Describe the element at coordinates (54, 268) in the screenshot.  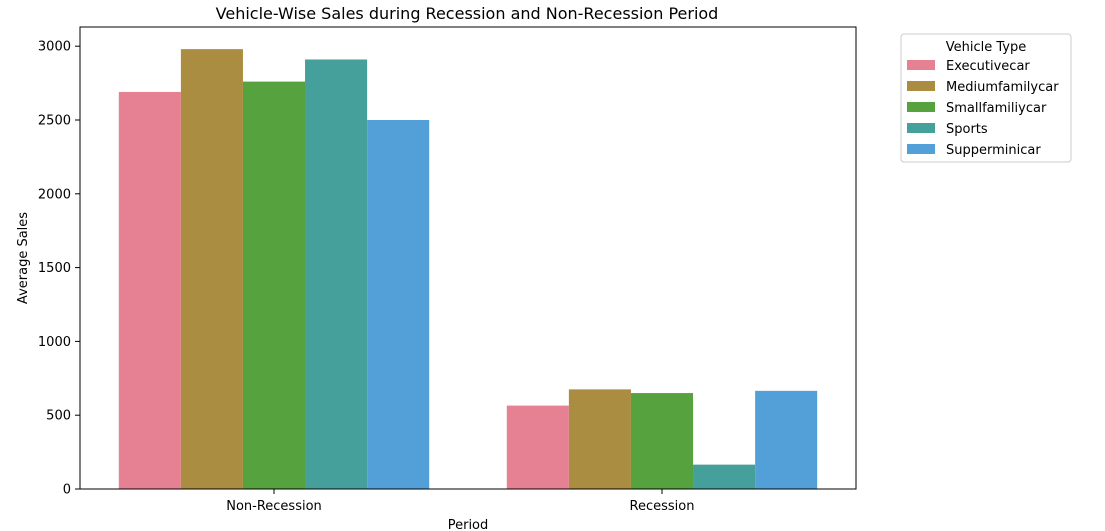
I see `y-tick-label: 1500` at that location.